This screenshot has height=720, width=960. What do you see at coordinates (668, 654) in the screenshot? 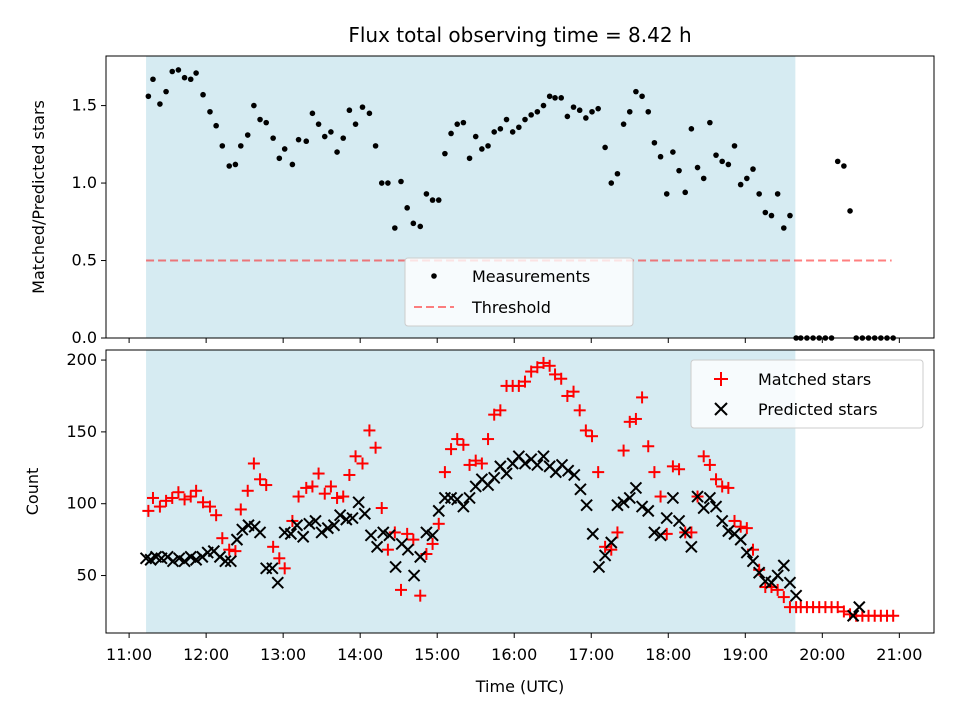
I see `x-tick-label: 18:00` at bounding box center [668, 654].